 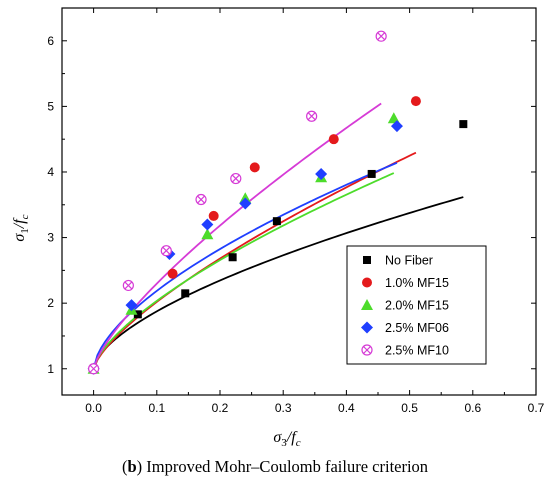 I want to click on x-tick-label: 0.5, so click(x=409, y=408).